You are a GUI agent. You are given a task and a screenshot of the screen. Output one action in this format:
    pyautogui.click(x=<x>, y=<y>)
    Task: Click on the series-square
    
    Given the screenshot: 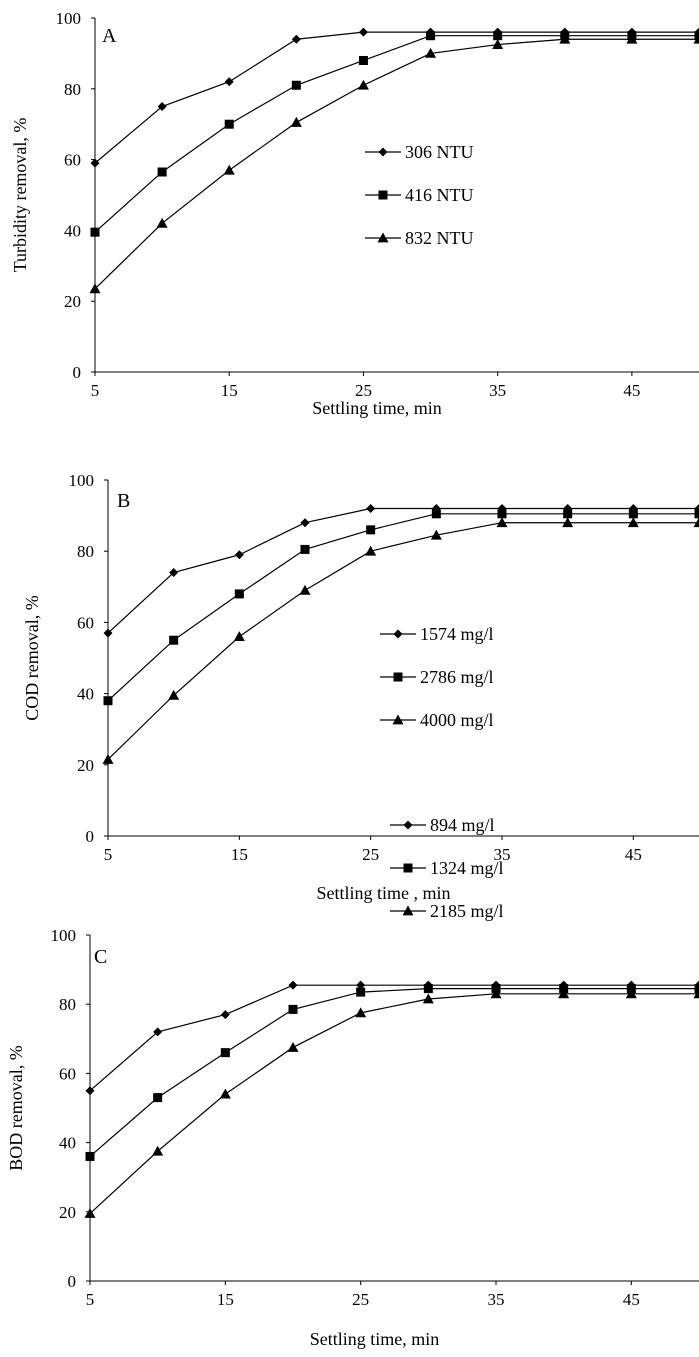 What is the action you would take?
    pyautogui.click(x=394, y=134)
    